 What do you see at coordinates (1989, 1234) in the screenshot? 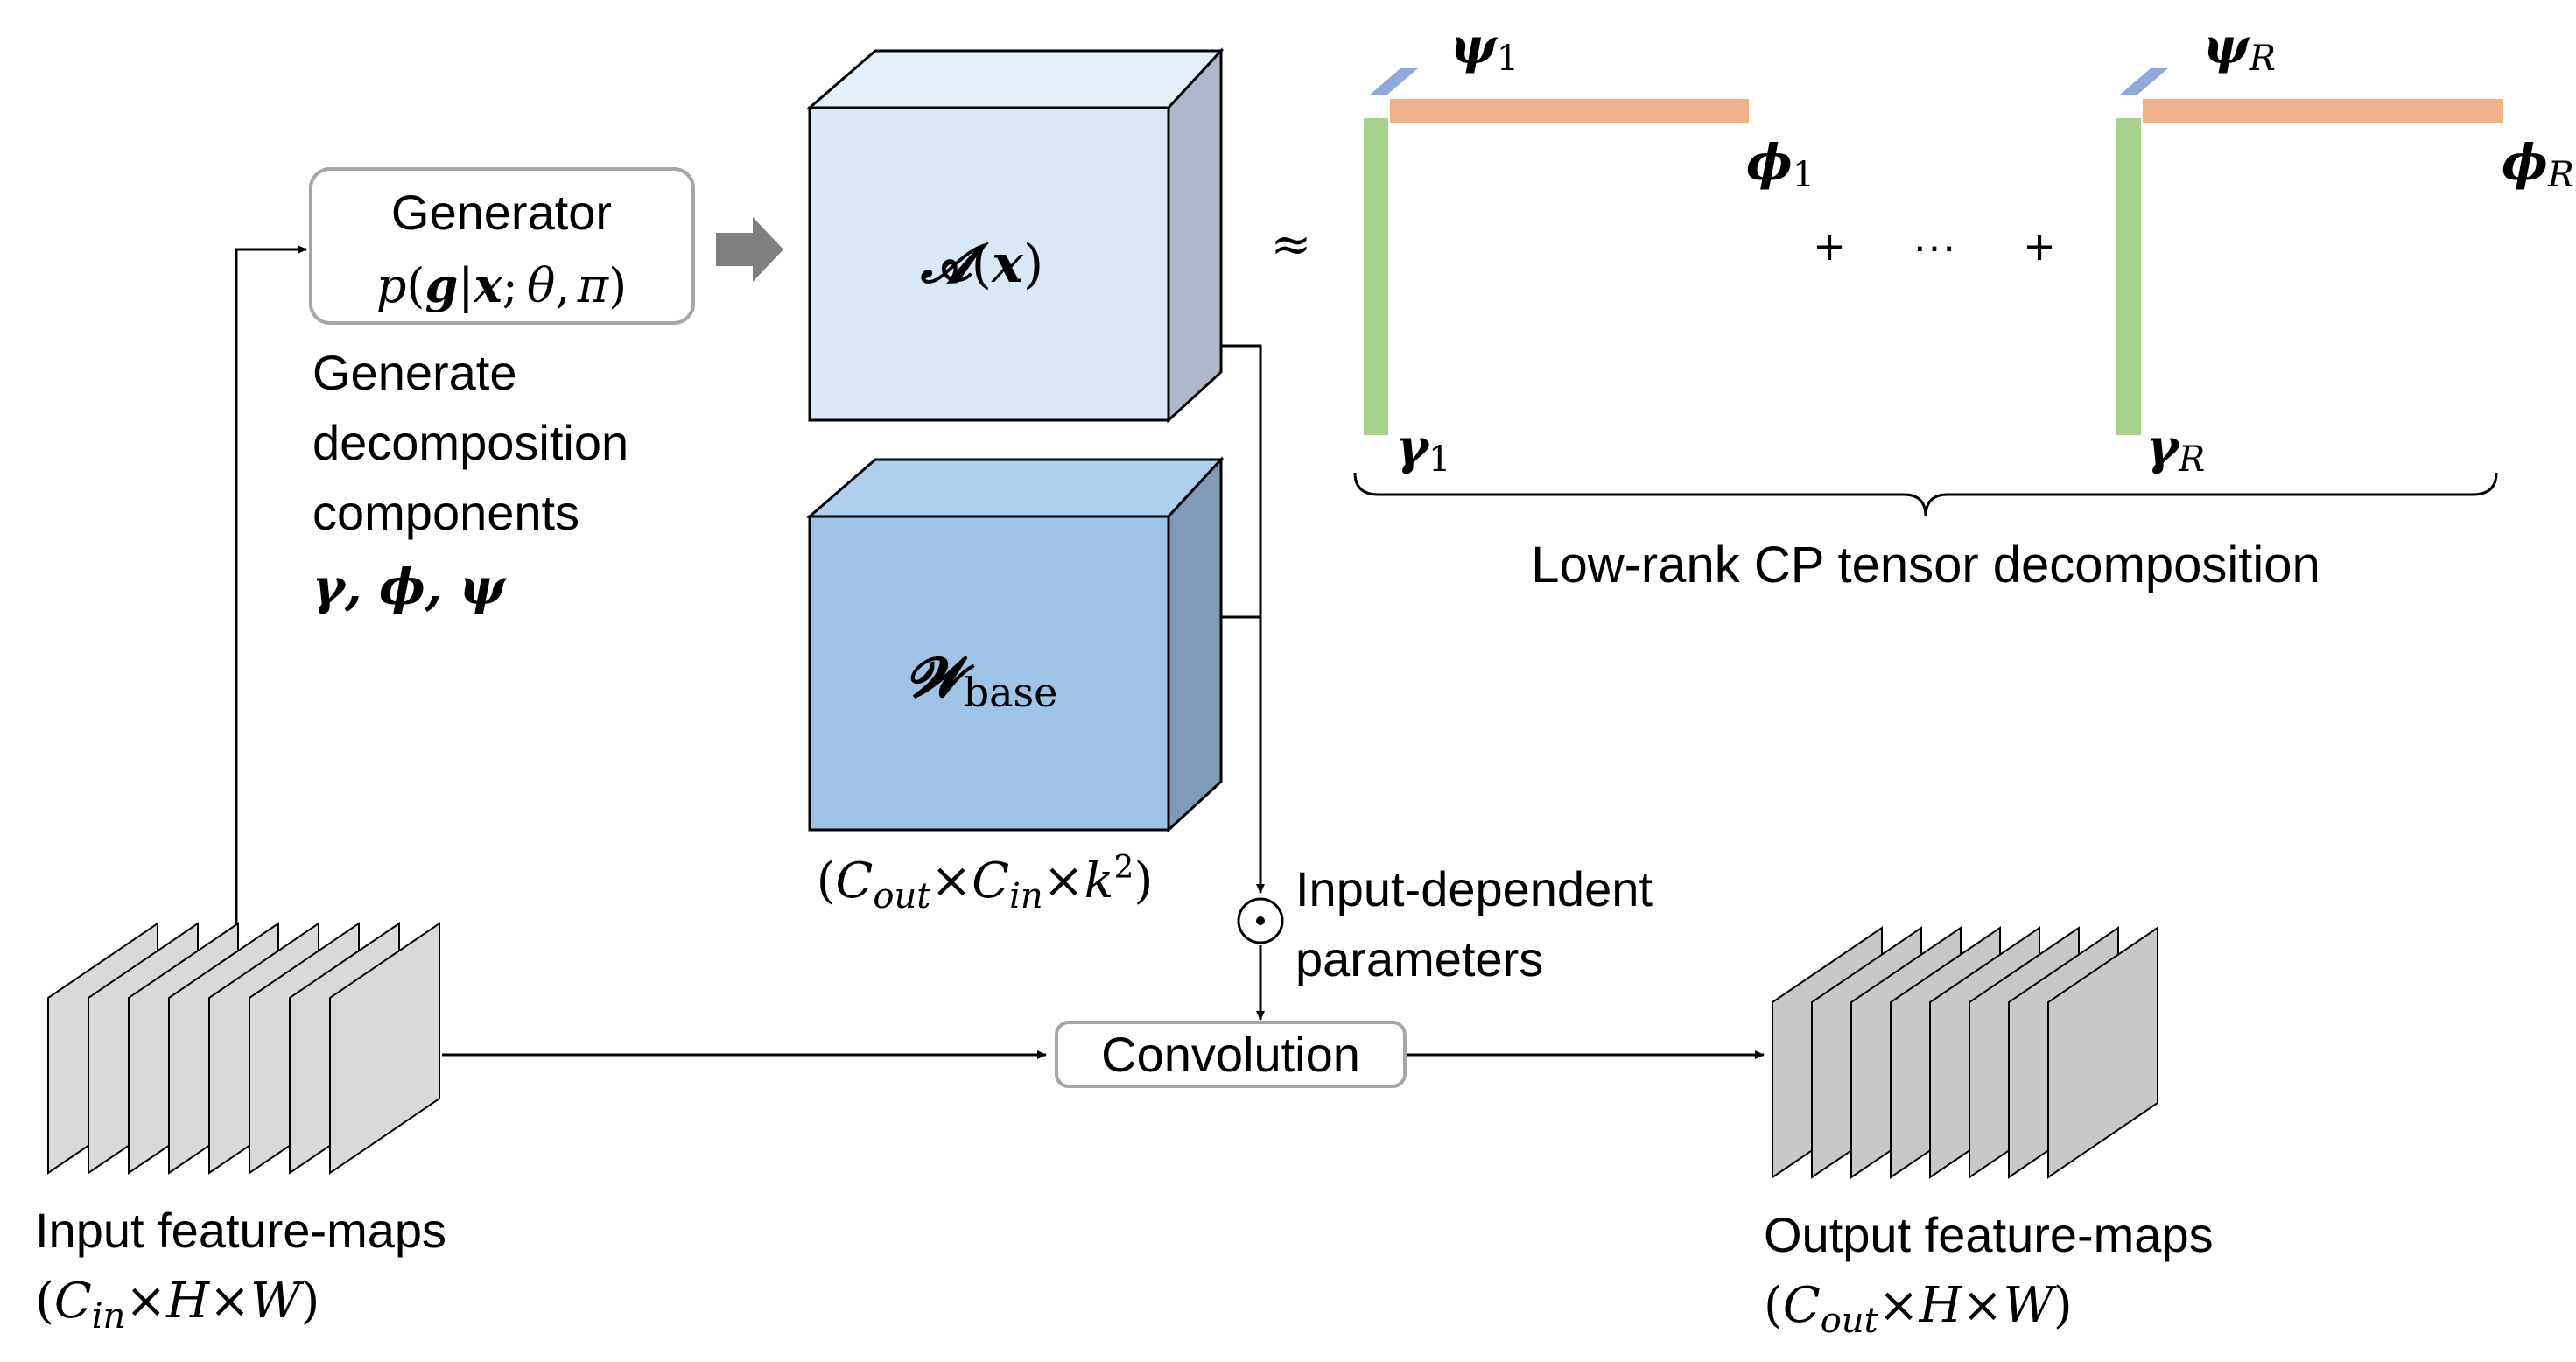
I see `output-maps-label: Output feature-maps` at bounding box center [1989, 1234].